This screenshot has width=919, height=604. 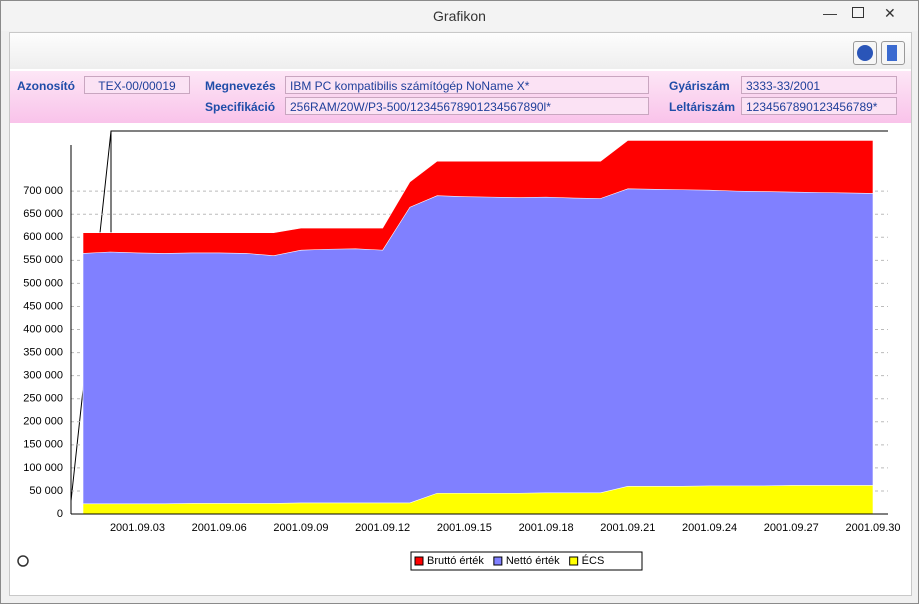 What do you see at coordinates (43, 214) in the screenshot?
I see `y-tick-label: 650 000` at bounding box center [43, 214].